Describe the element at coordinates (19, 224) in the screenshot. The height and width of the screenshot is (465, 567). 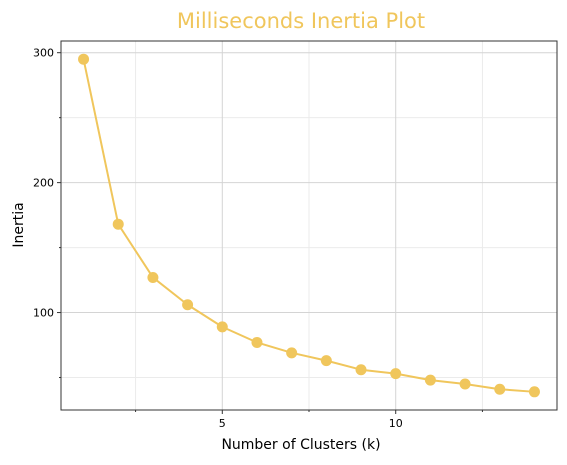
I see `y-axis-label: Inertia` at that location.